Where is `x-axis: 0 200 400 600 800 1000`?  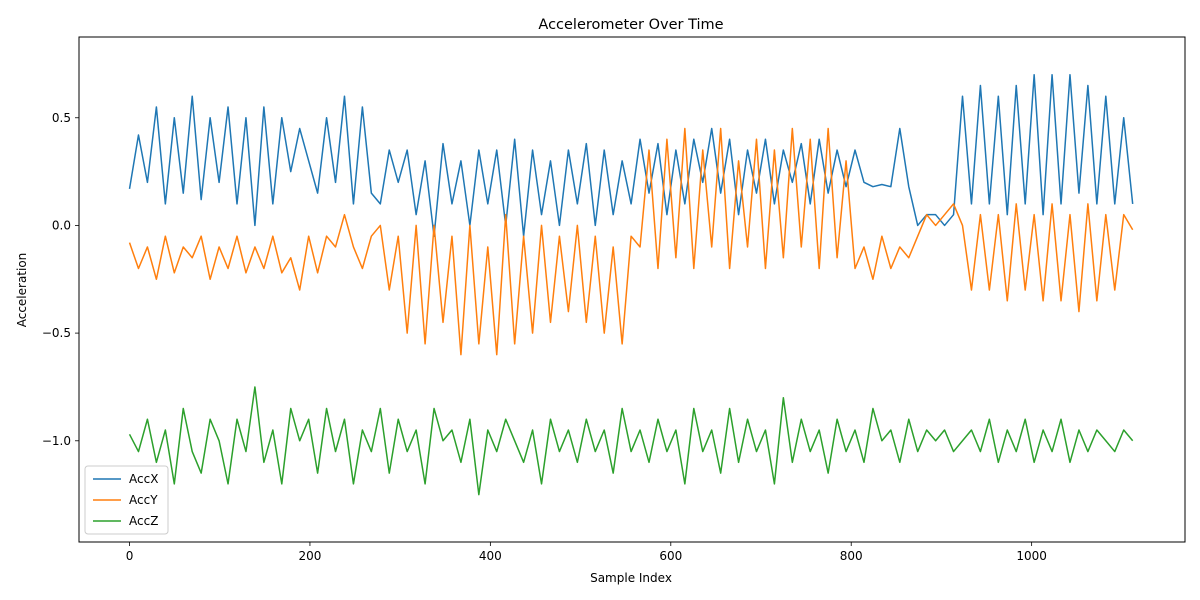
x-axis: 0 200 400 600 800 1000 is located at coordinates (586, 552).